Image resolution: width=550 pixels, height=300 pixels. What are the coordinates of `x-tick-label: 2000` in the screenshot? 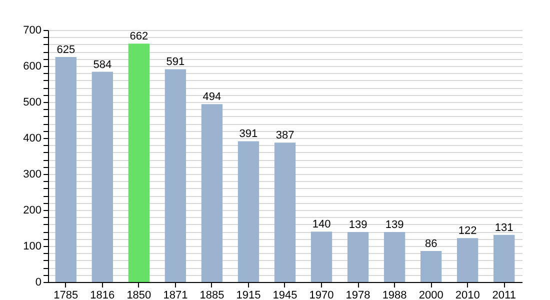 It's located at (431, 295).